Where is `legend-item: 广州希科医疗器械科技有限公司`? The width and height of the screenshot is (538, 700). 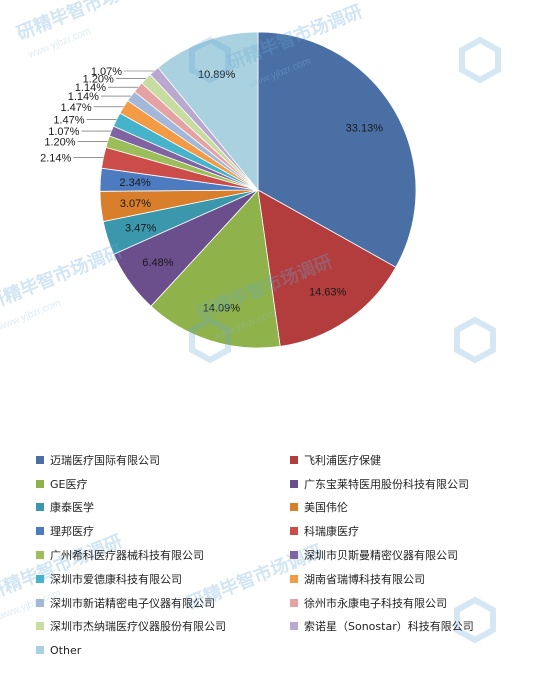 legend-item: 广州希科医疗器械科技有限公司 is located at coordinates (163, 555).